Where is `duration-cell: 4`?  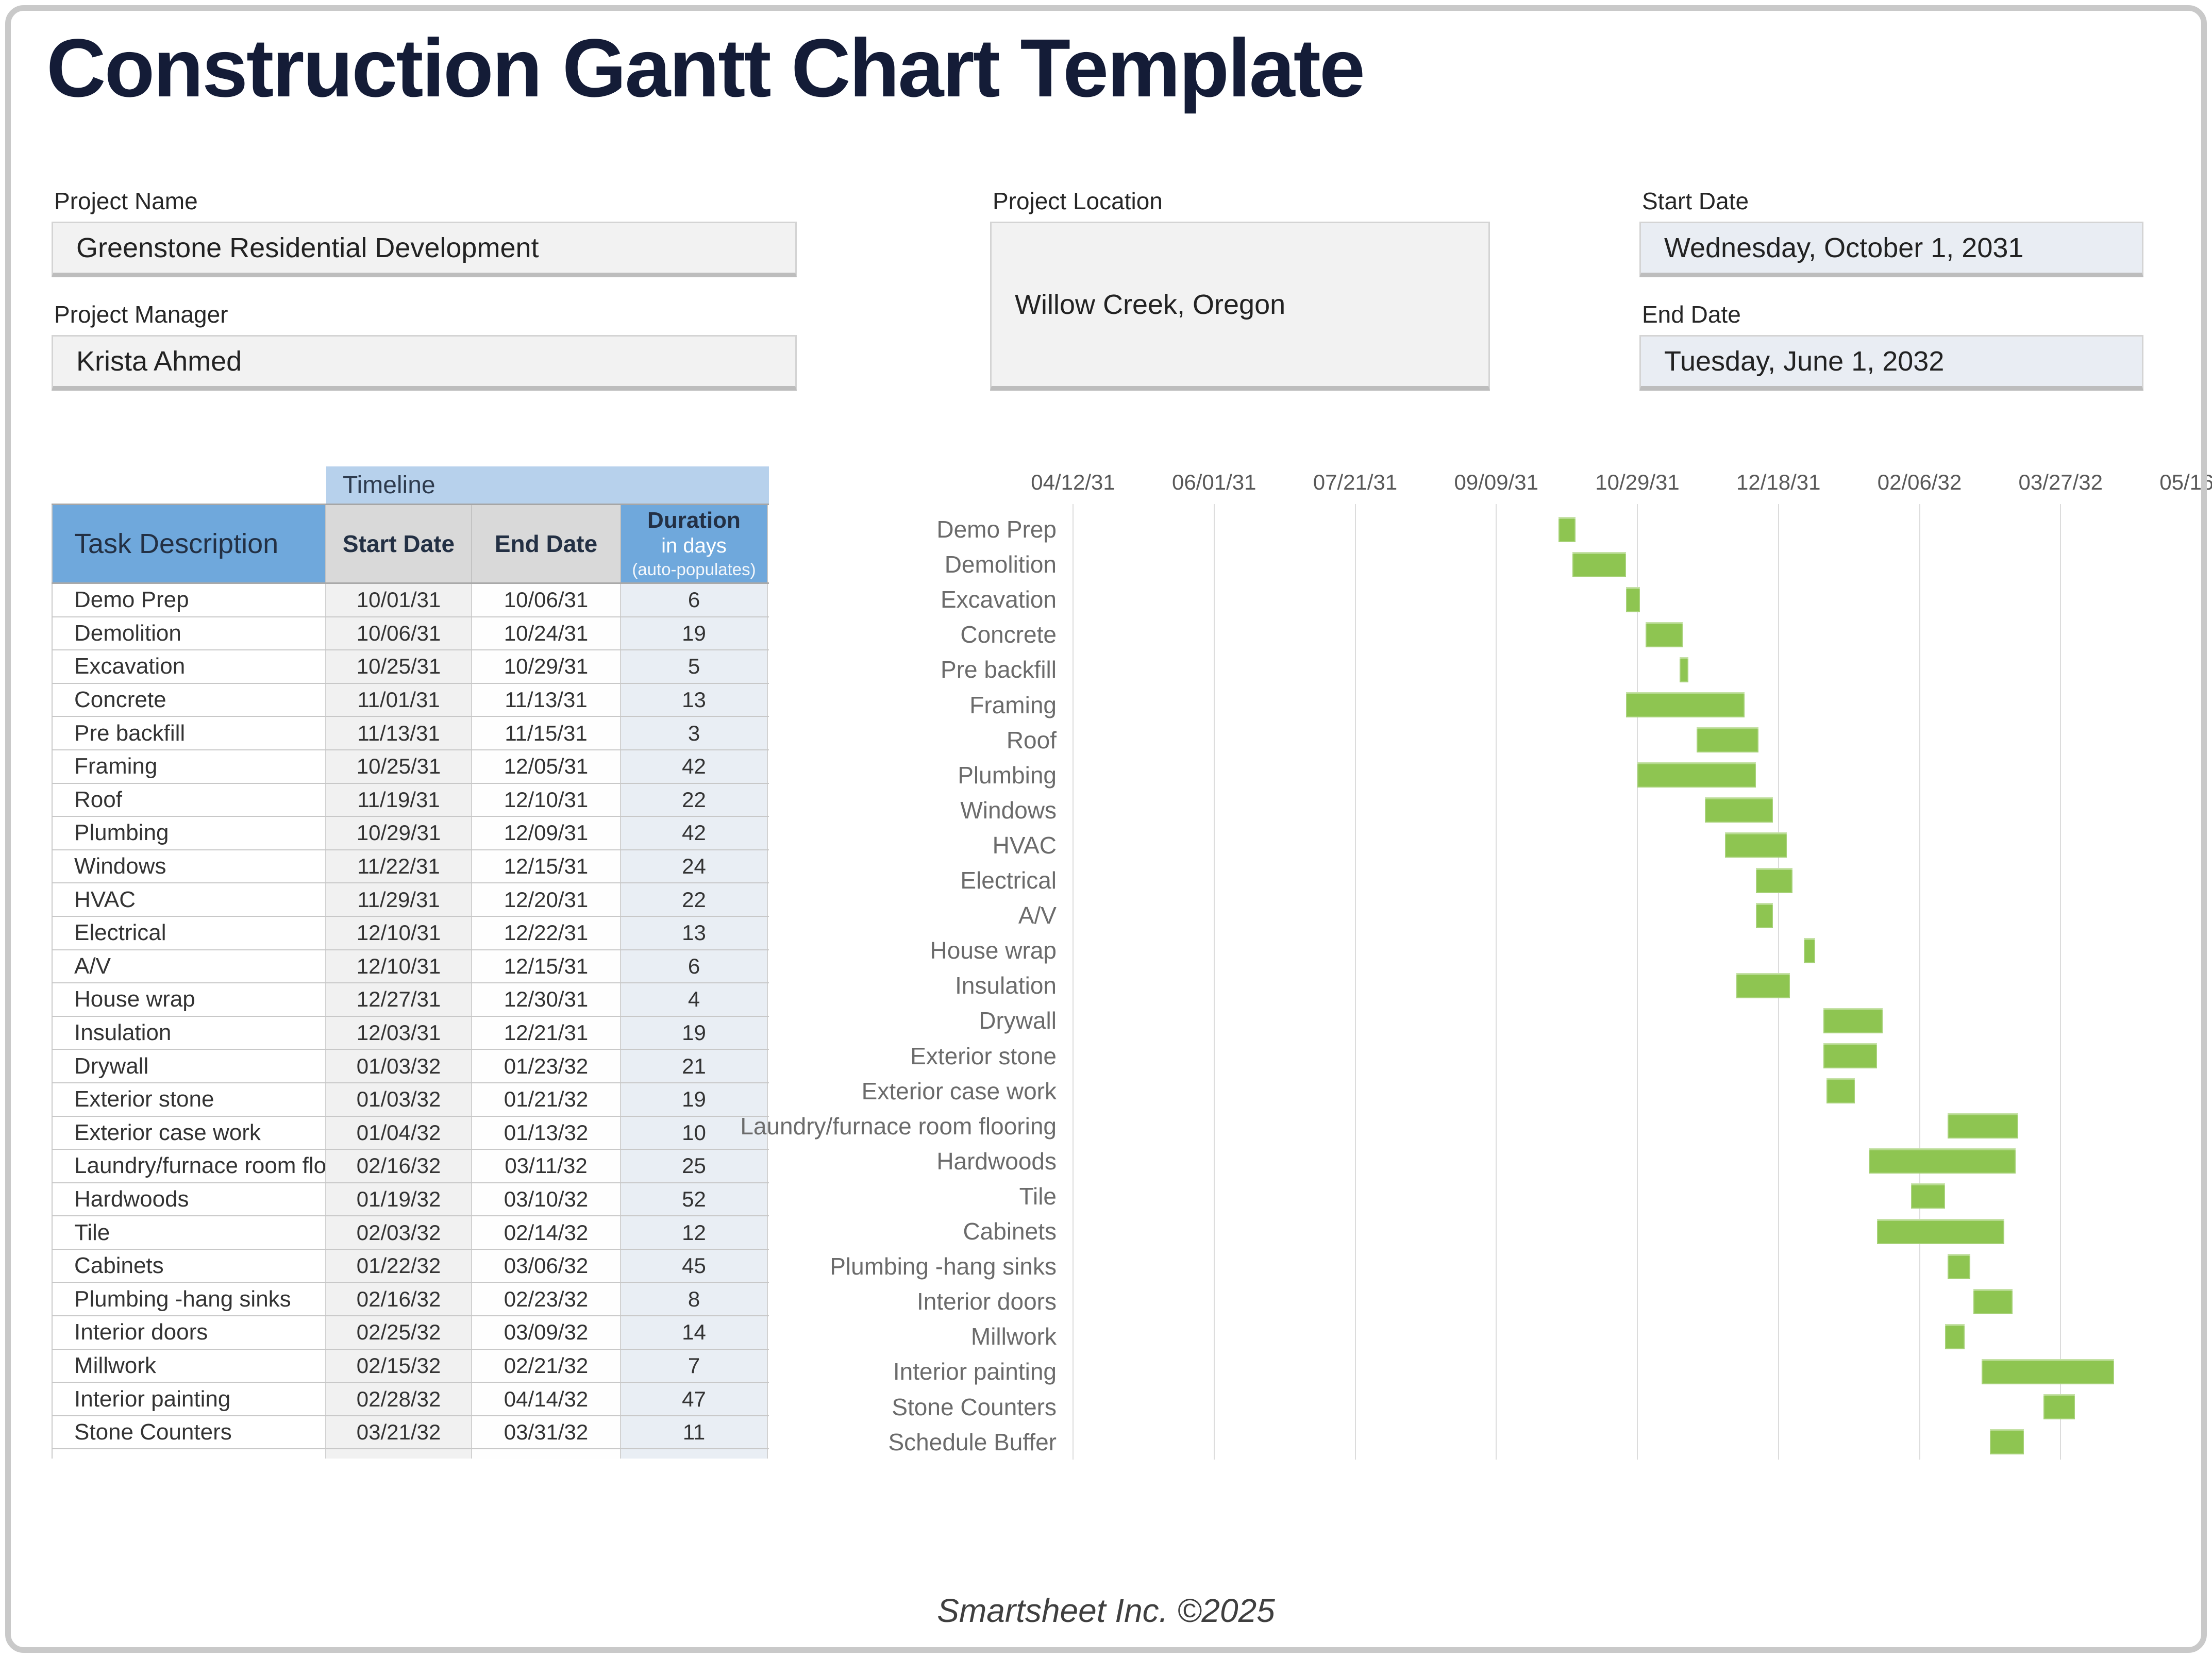
duration-cell: 4 is located at coordinates (694, 999).